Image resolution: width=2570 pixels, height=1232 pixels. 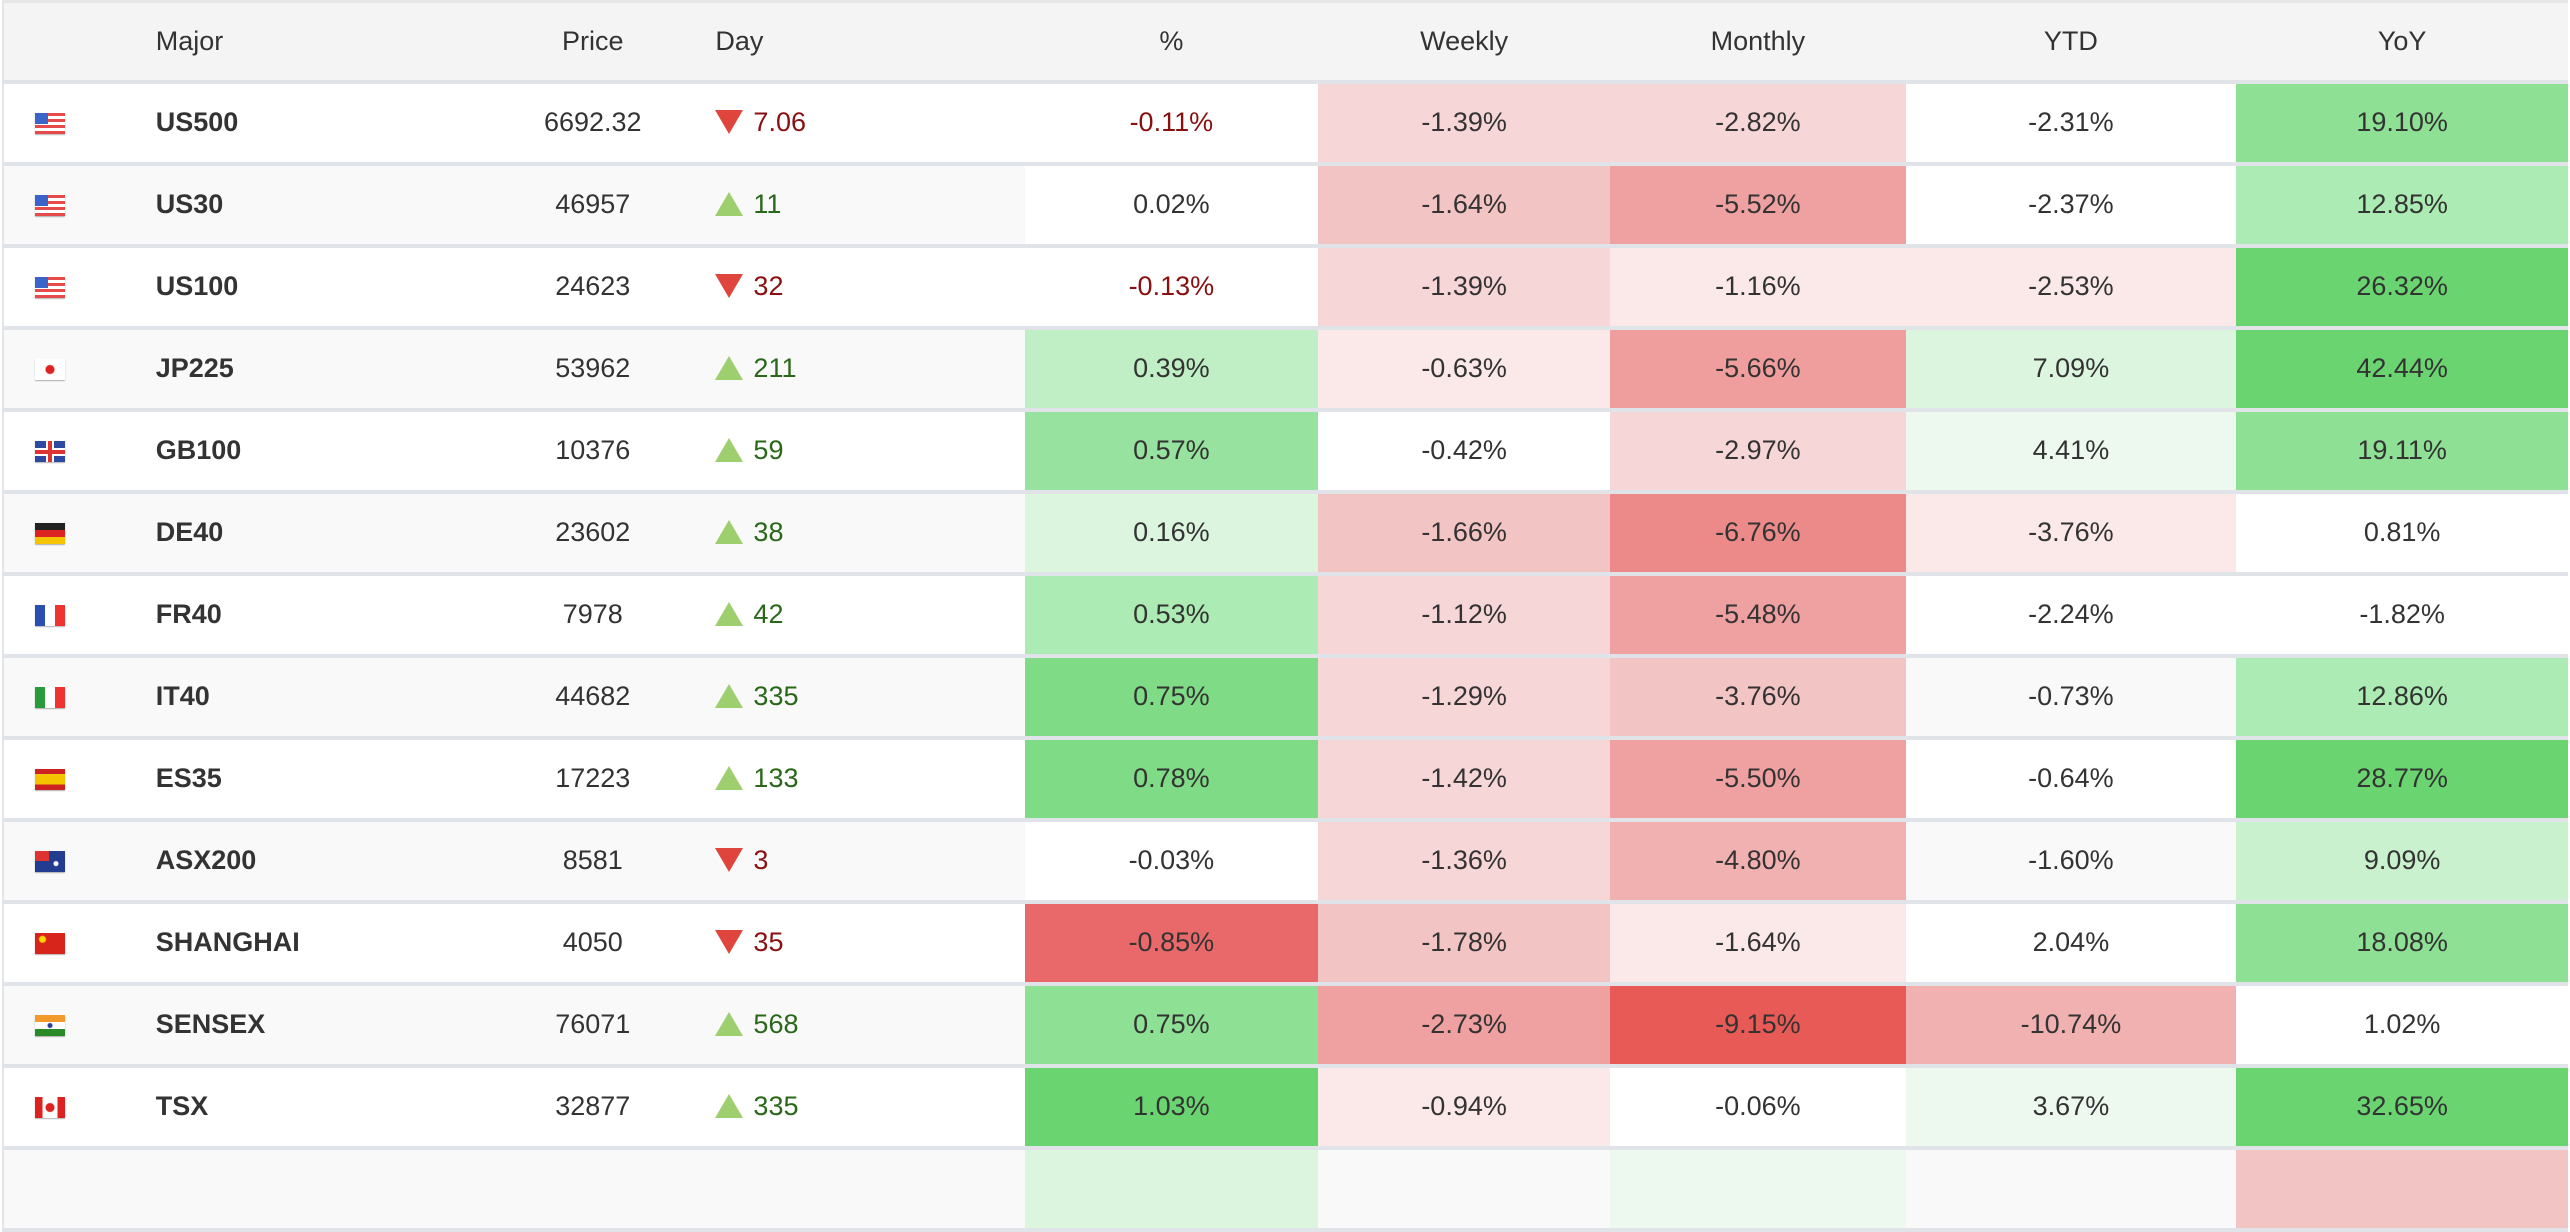 I want to click on weekly-change: -1.36%, so click(x=1464, y=861).